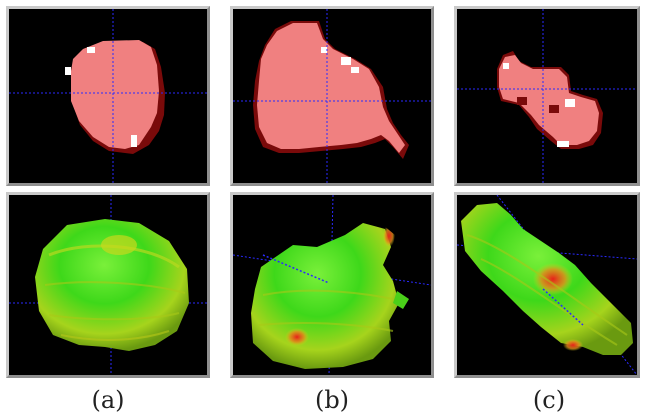  I want to click on surface-view-b, so click(332, 285).